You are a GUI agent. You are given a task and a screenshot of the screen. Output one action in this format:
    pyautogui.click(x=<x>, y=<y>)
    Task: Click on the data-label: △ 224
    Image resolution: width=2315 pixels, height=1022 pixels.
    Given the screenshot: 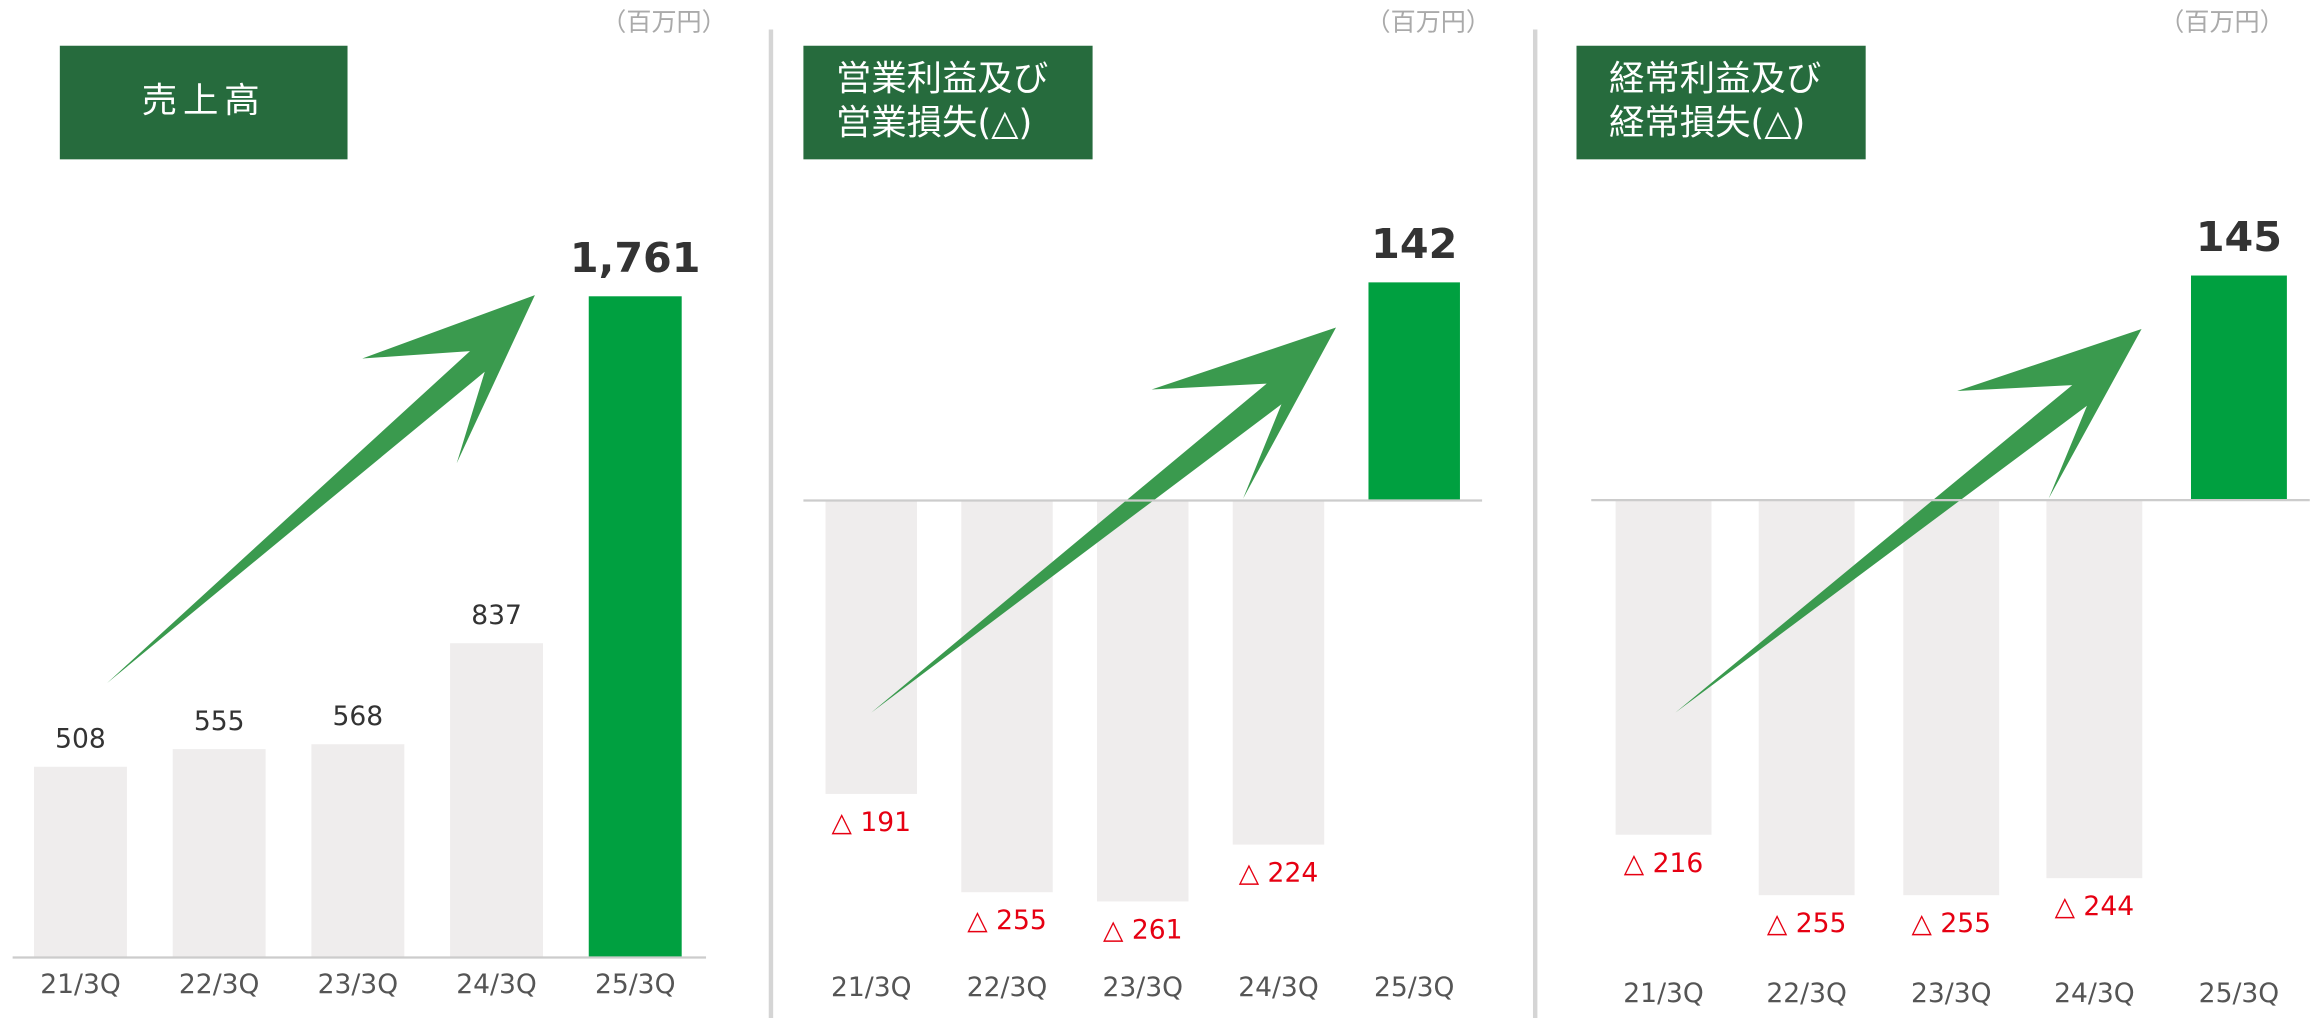 What is the action you would take?
    pyautogui.click(x=1279, y=873)
    